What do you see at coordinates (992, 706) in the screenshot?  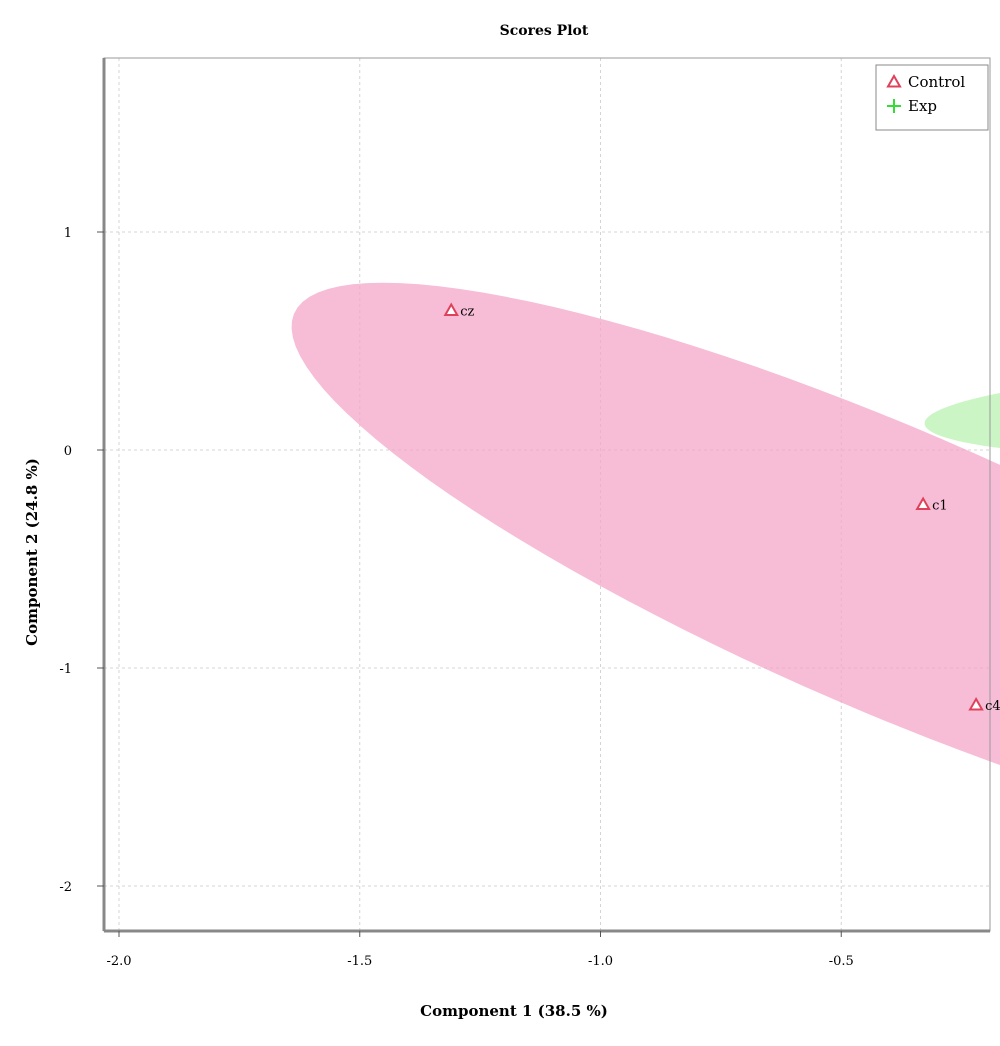 I see `point-label-c4: c4` at bounding box center [992, 706].